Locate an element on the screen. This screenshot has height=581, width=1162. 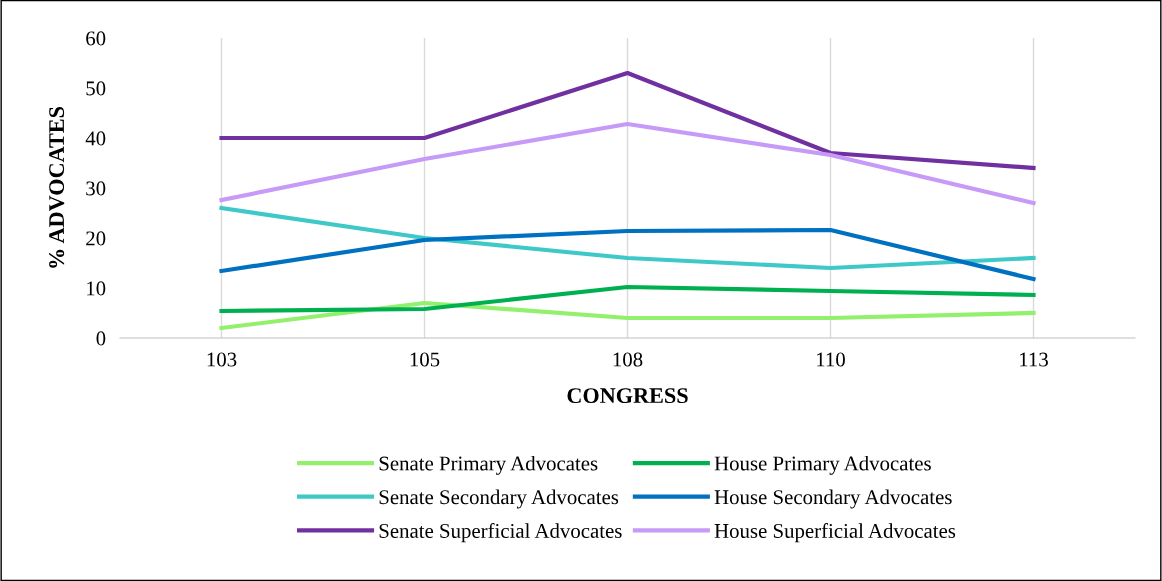
x-tick-label: 110 is located at coordinates (831, 359).